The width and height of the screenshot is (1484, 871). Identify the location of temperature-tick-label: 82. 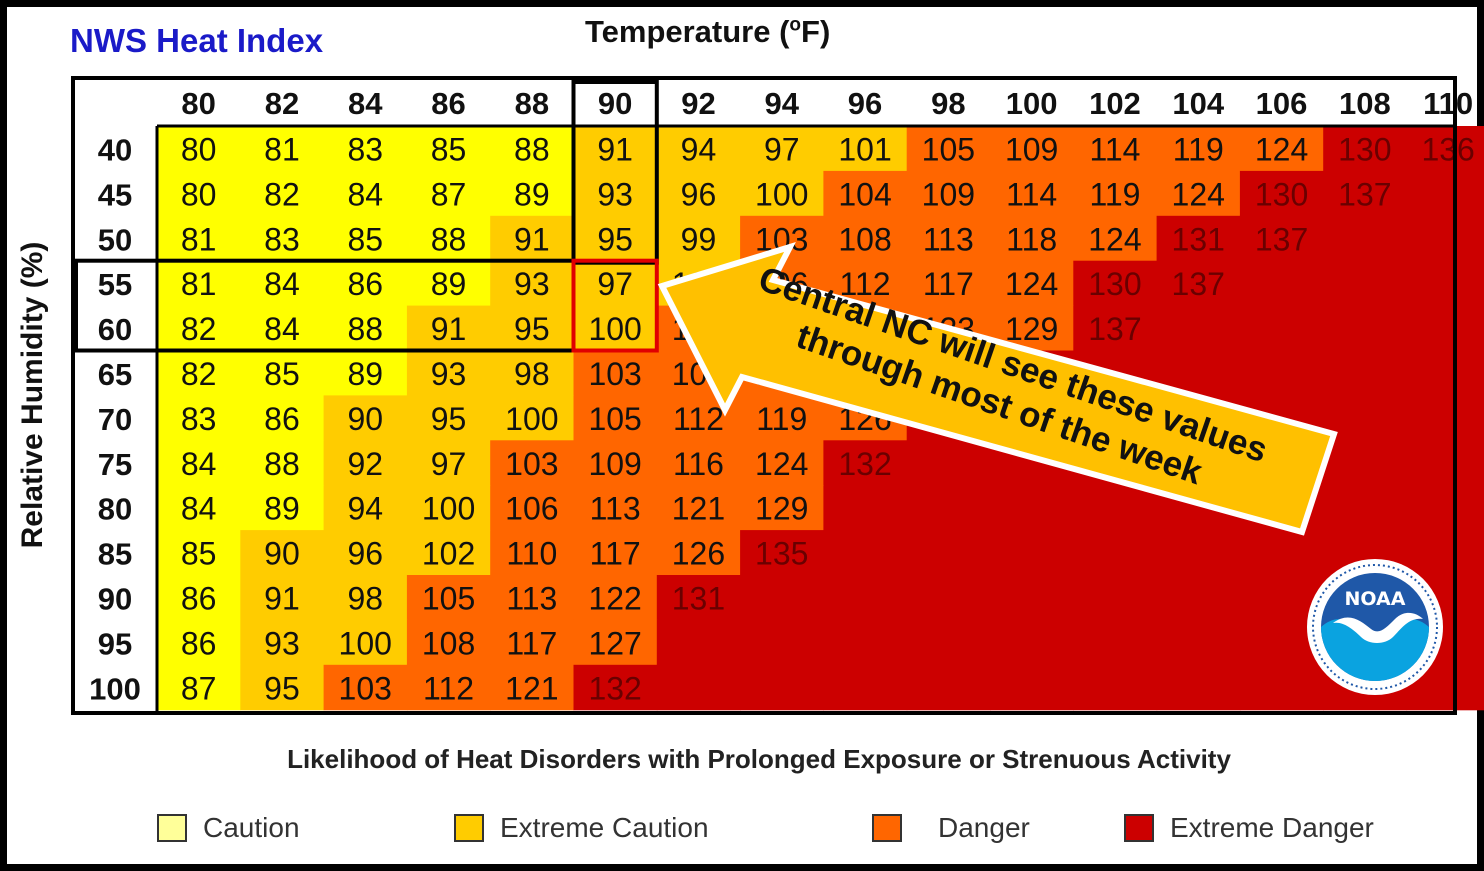
(282, 103).